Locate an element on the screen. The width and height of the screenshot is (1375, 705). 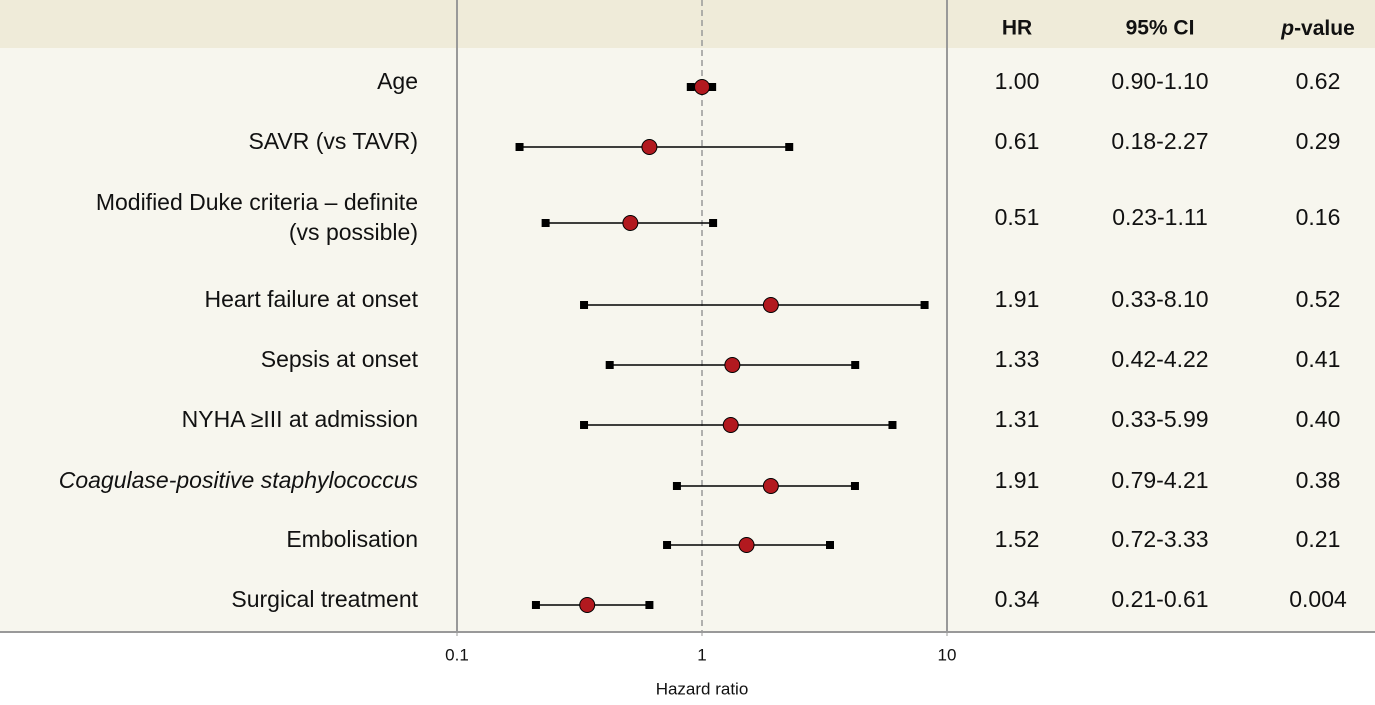
hr-value: 0.61 is located at coordinates (1017, 141).